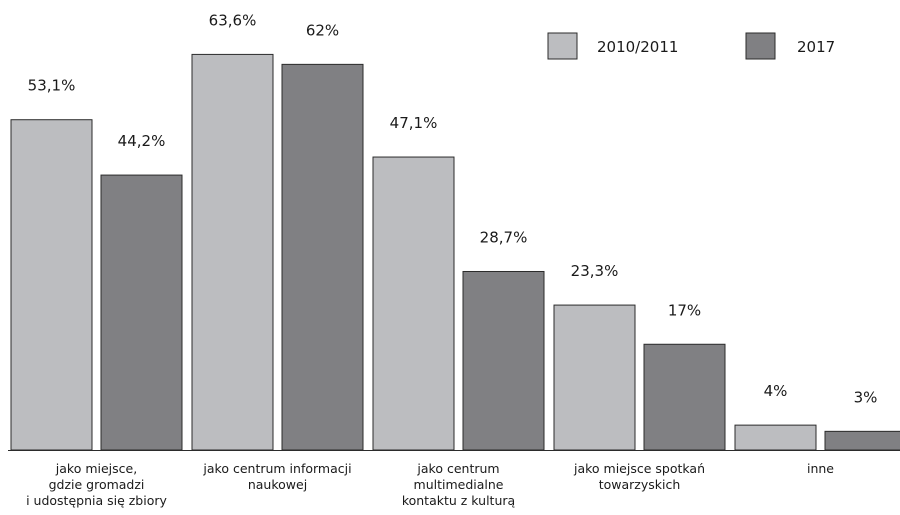 The image size is (900, 515). Describe the element at coordinates (862, 440) in the screenshot. I see `bar-series2-cat5` at that location.